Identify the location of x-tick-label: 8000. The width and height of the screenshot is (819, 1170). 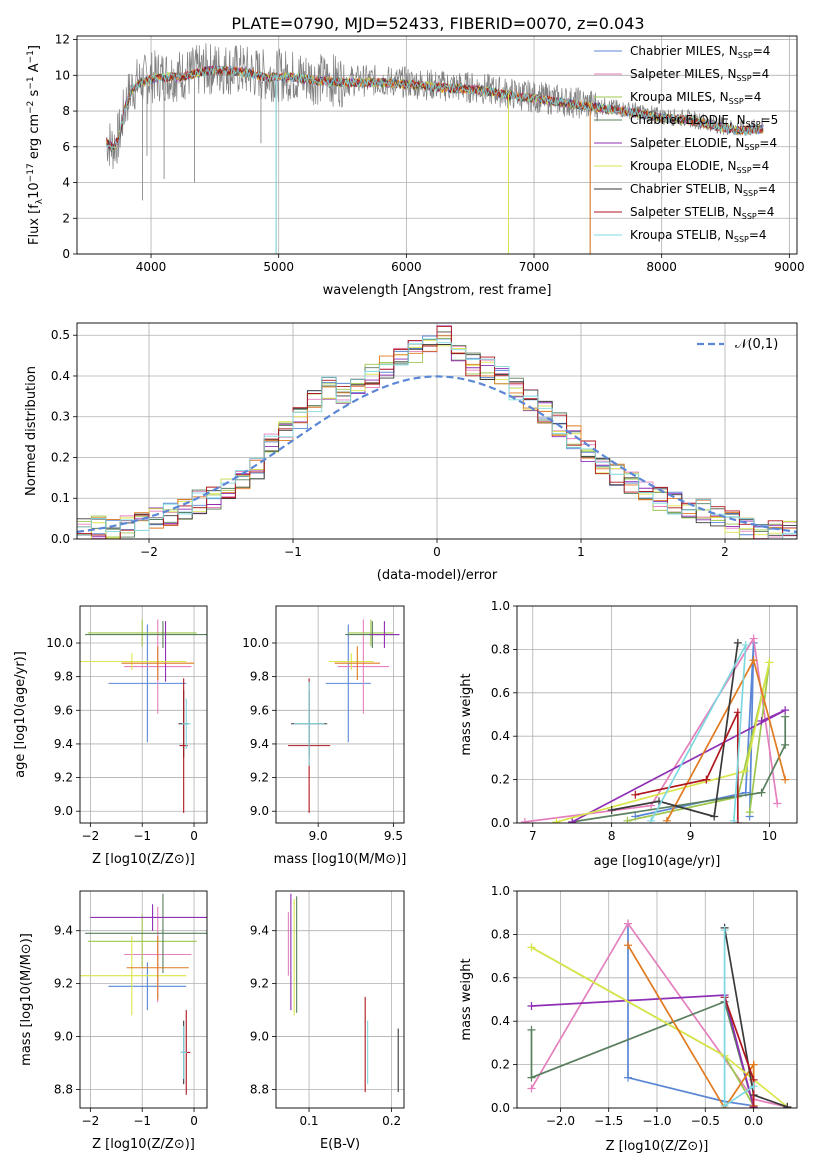
(661, 267).